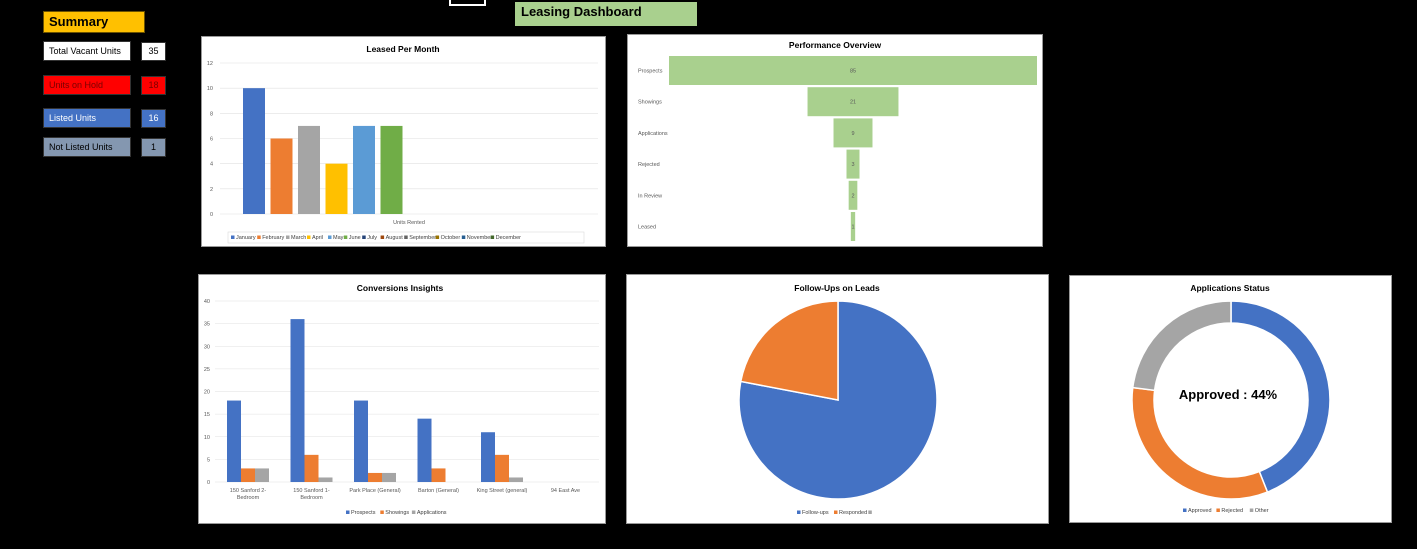 Image resolution: width=1417 pixels, height=549 pixels. What do you see at coordinates (1226, 511) in the screenshot?
I see `legend: Approved Rejected Other` at bounding box center [1226, 511].